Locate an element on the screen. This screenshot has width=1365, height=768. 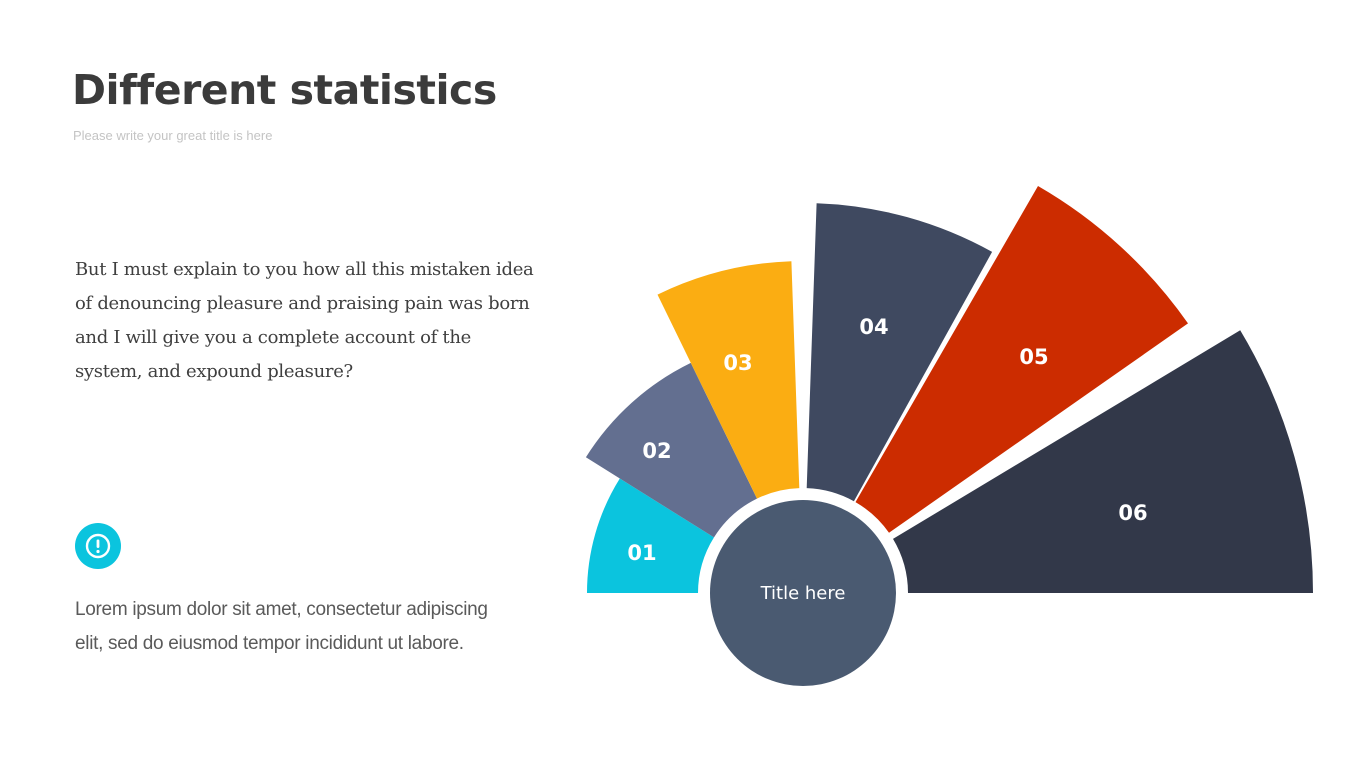
center-circle is located at coordinates (803, 593).